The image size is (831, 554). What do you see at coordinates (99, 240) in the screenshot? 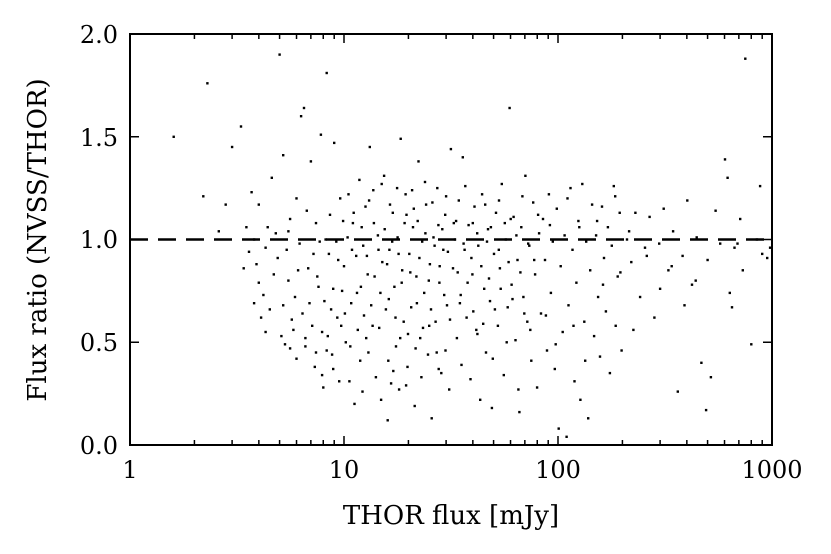
I see `y-tick-label-1.0: 1.0` at bounding box center [99, 240].